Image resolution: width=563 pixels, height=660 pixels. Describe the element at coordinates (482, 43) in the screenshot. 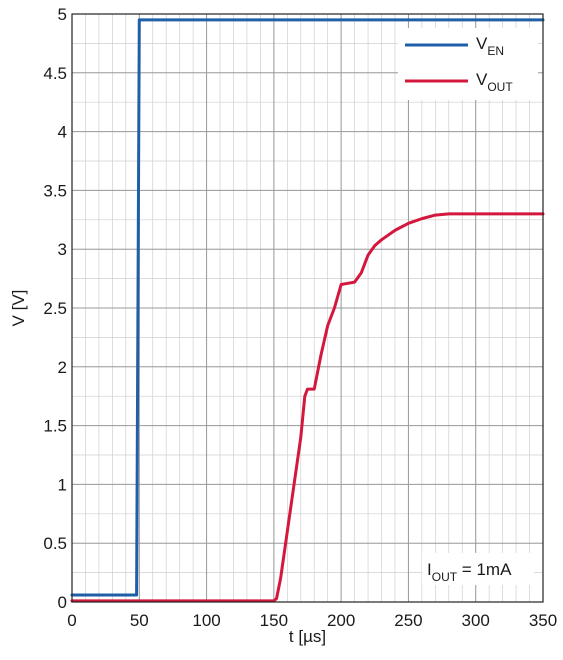

I see `legend-label-ven-main: V` at that location.